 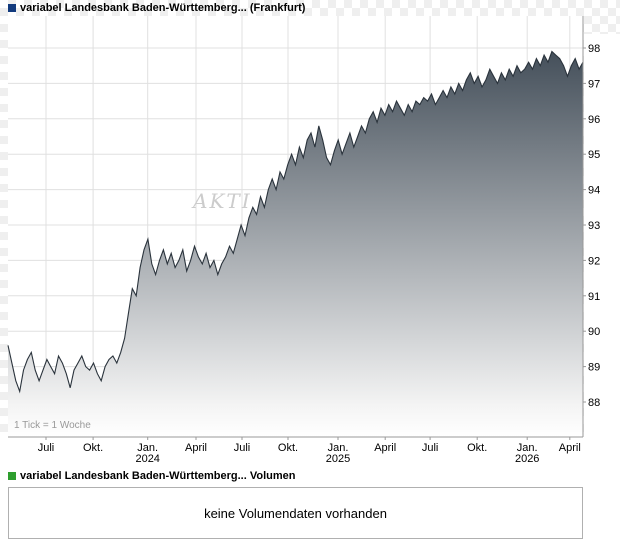 What do you see at coordinates (594, 191) in the screenshot?
I see `svg-text: 94` at bounding box center [594, 191].